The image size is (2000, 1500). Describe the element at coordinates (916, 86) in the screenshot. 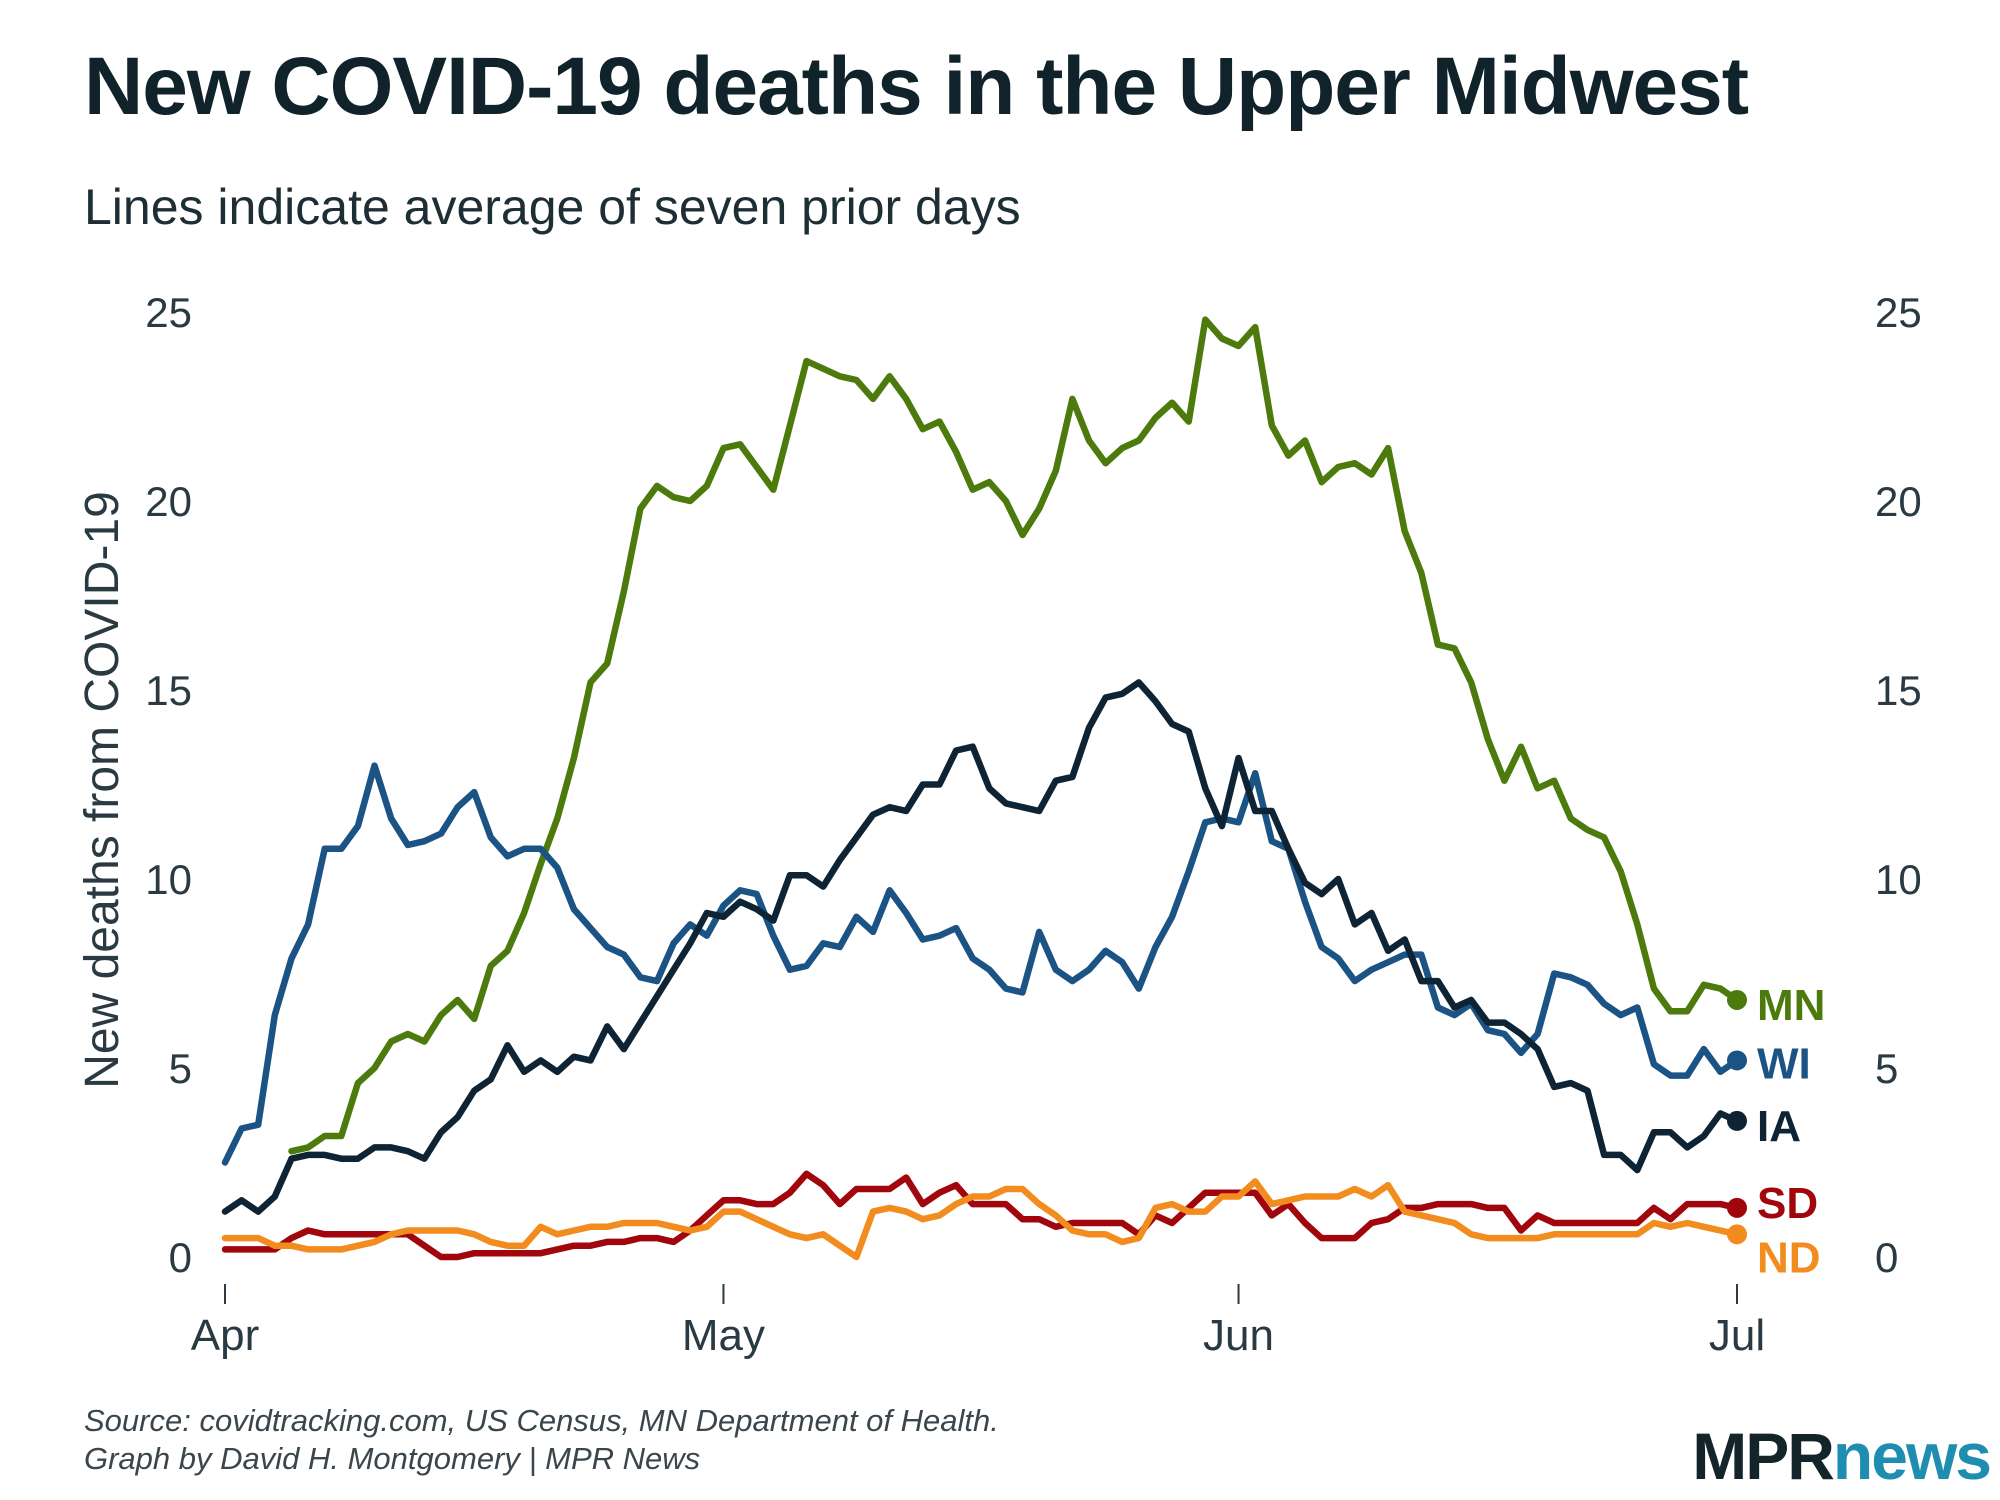

I see `chart-title: New COVID-19 deaths in the Upper Midwest` at that location.